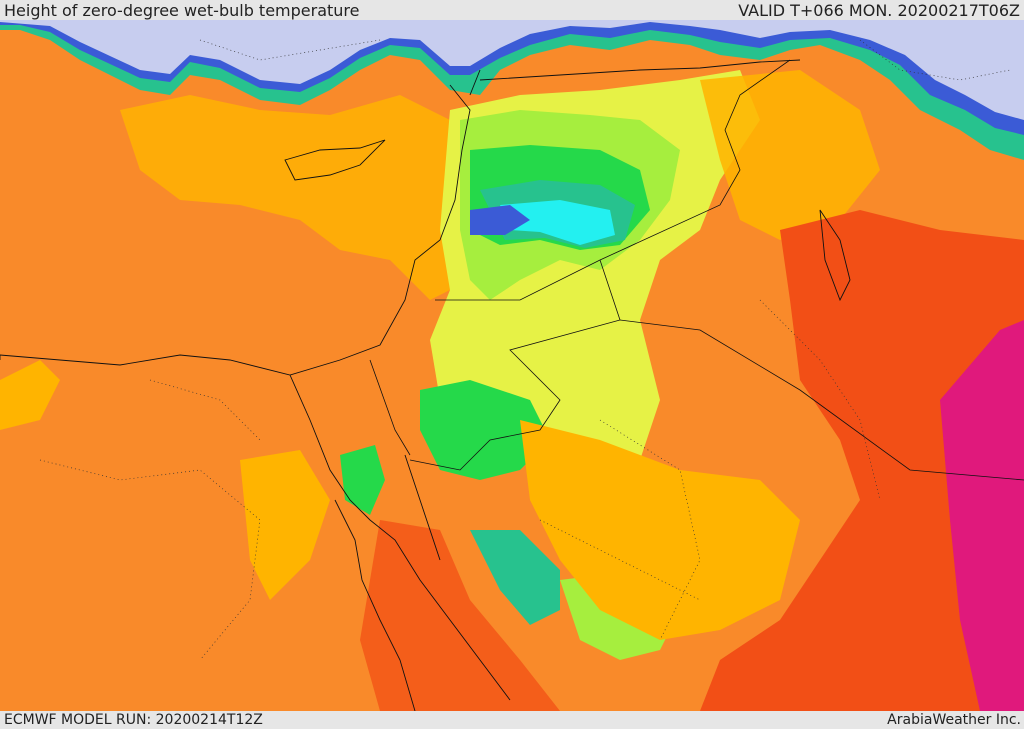 The image size is (1024, 729). Describe the element at coordinates (512, 70) in the screenshot. I see `coldest-zone` at that location.